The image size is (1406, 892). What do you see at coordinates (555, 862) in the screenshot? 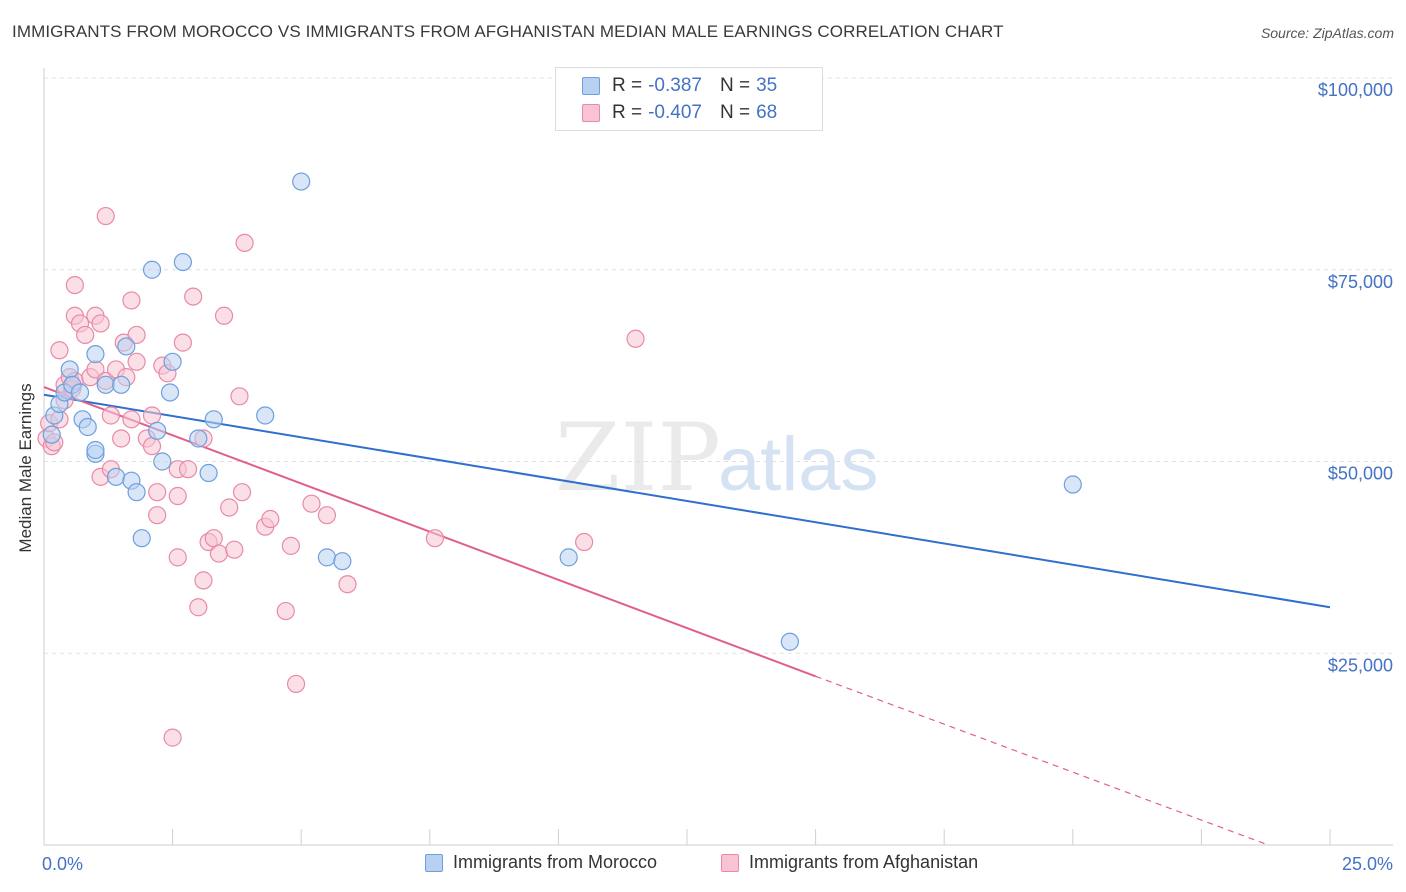
I see `legend-label-morocco: Immigrants from Morocco` at bounding box center [555, 862].